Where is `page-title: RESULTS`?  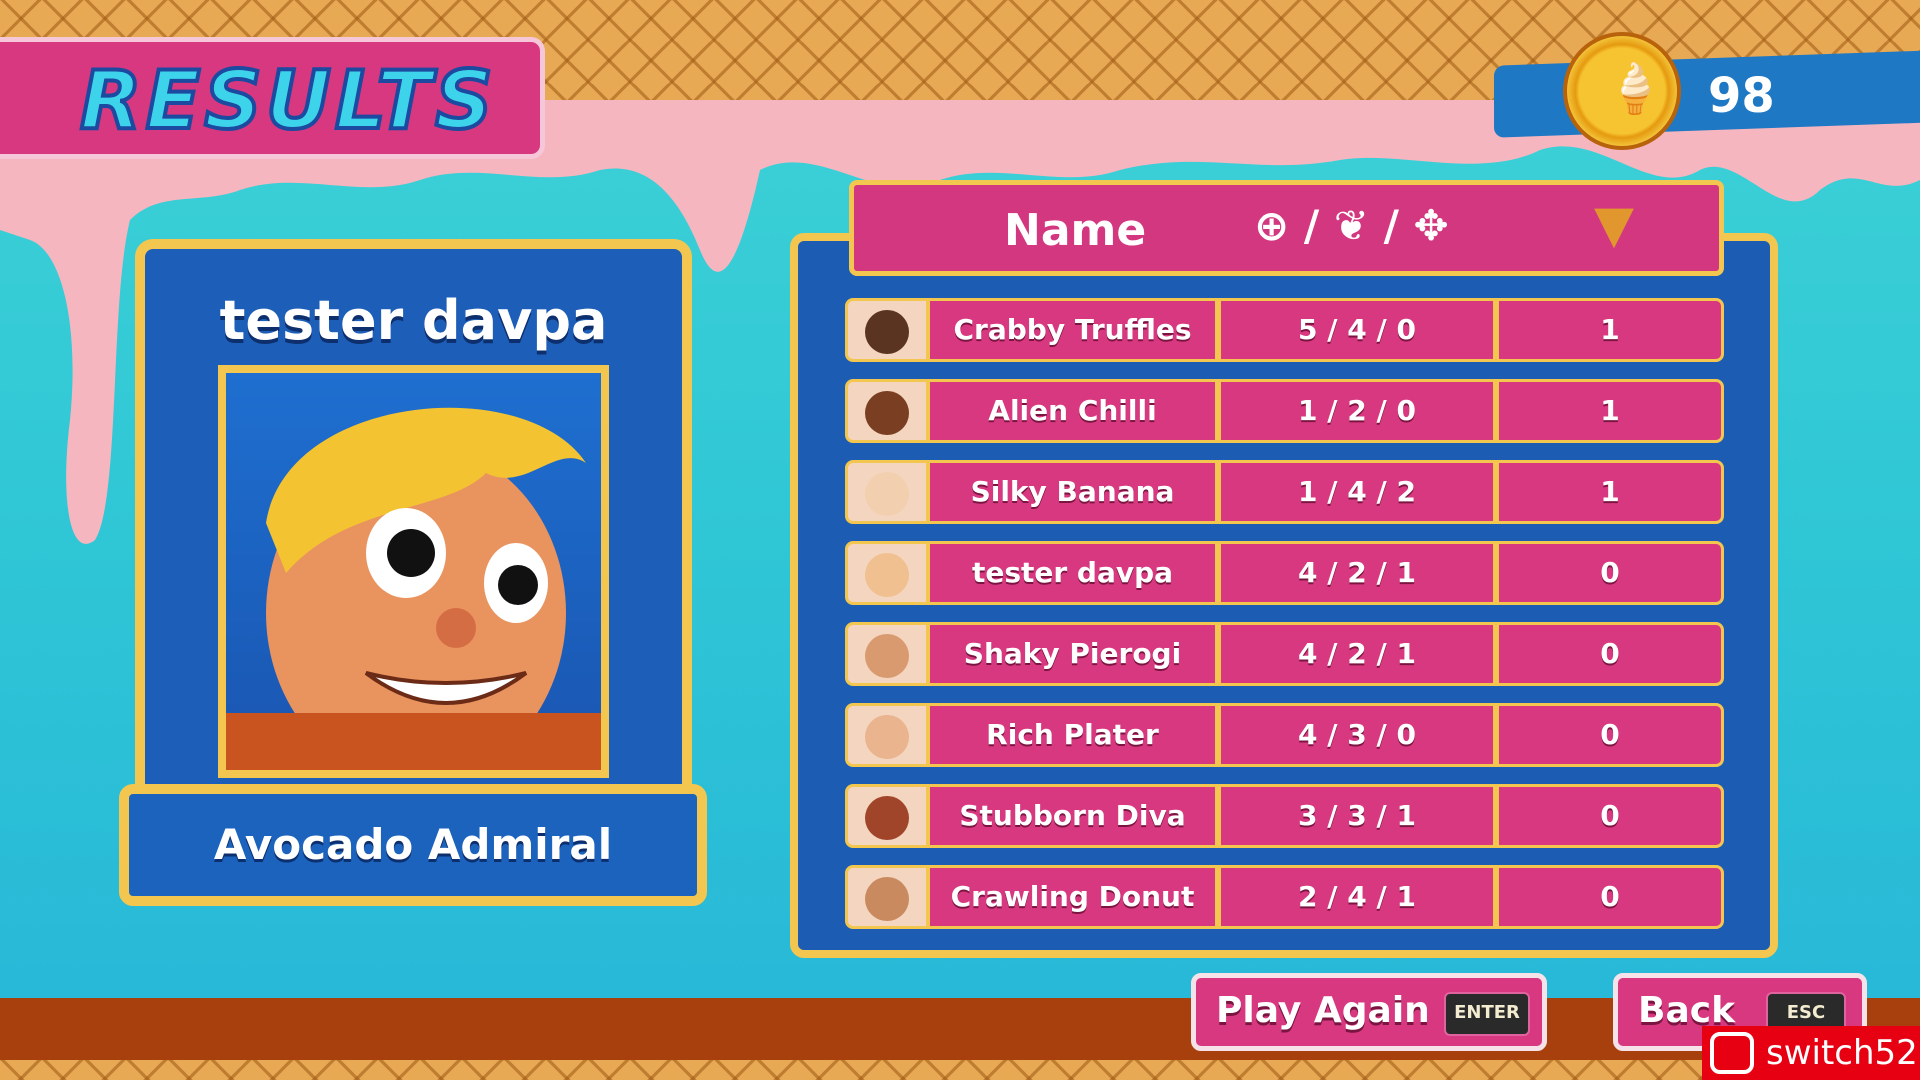
page-title: RESULTS is located at coordinates (287, 100).